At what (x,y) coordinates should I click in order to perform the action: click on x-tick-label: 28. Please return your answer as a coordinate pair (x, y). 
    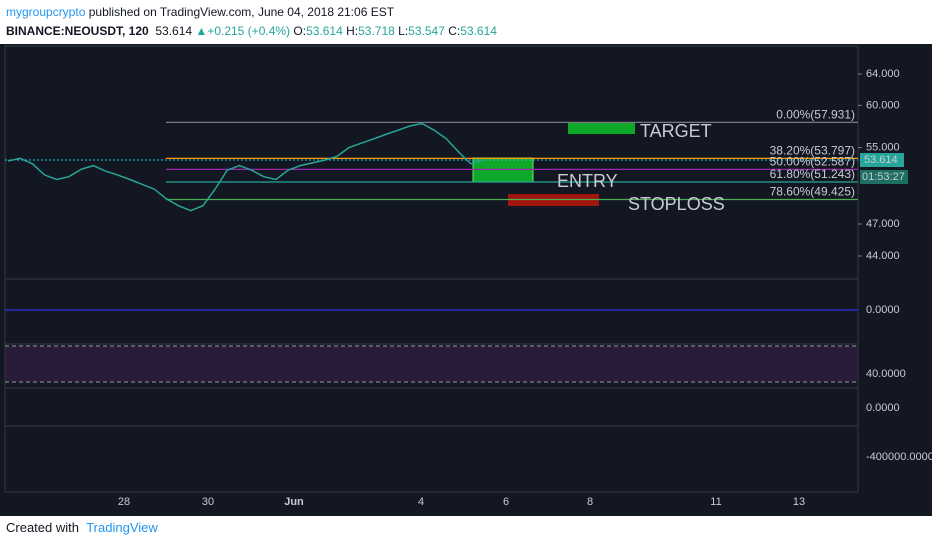
    Looking at the image, I should click on (124, 502).